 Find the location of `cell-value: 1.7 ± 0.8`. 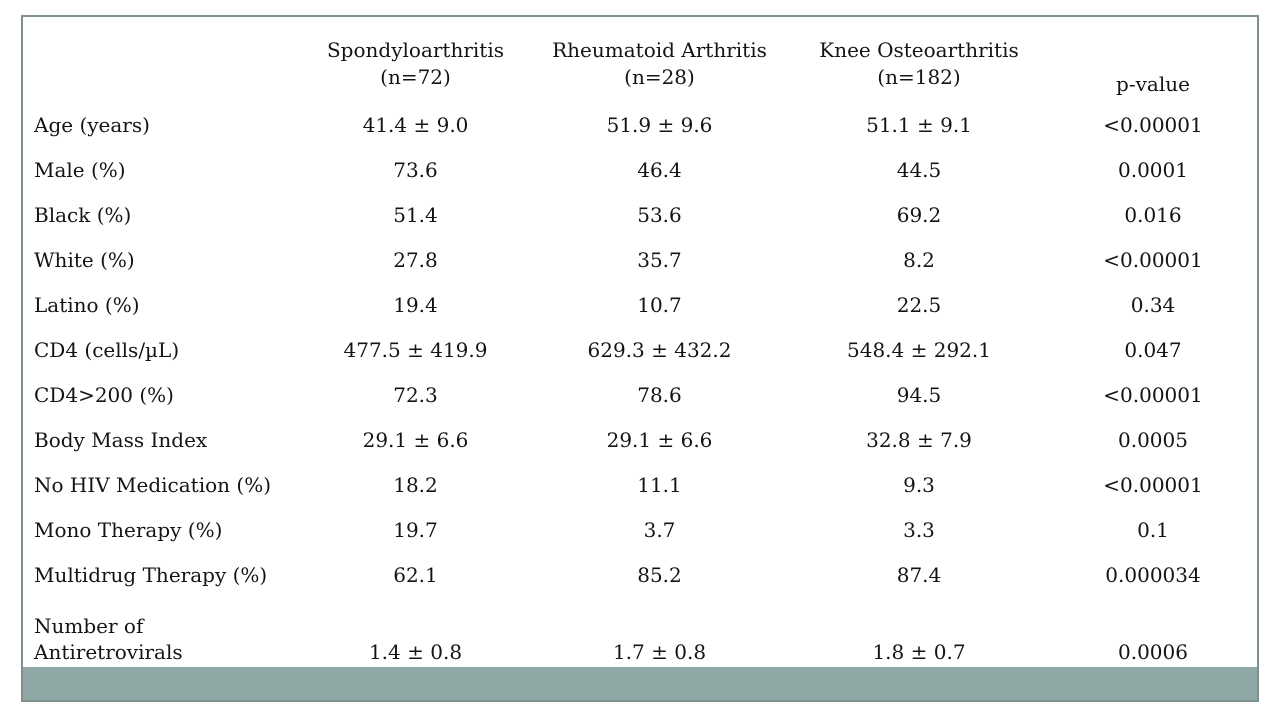

cell-value: 1.7 ± 0.8 is located at coordinates (659, 651).